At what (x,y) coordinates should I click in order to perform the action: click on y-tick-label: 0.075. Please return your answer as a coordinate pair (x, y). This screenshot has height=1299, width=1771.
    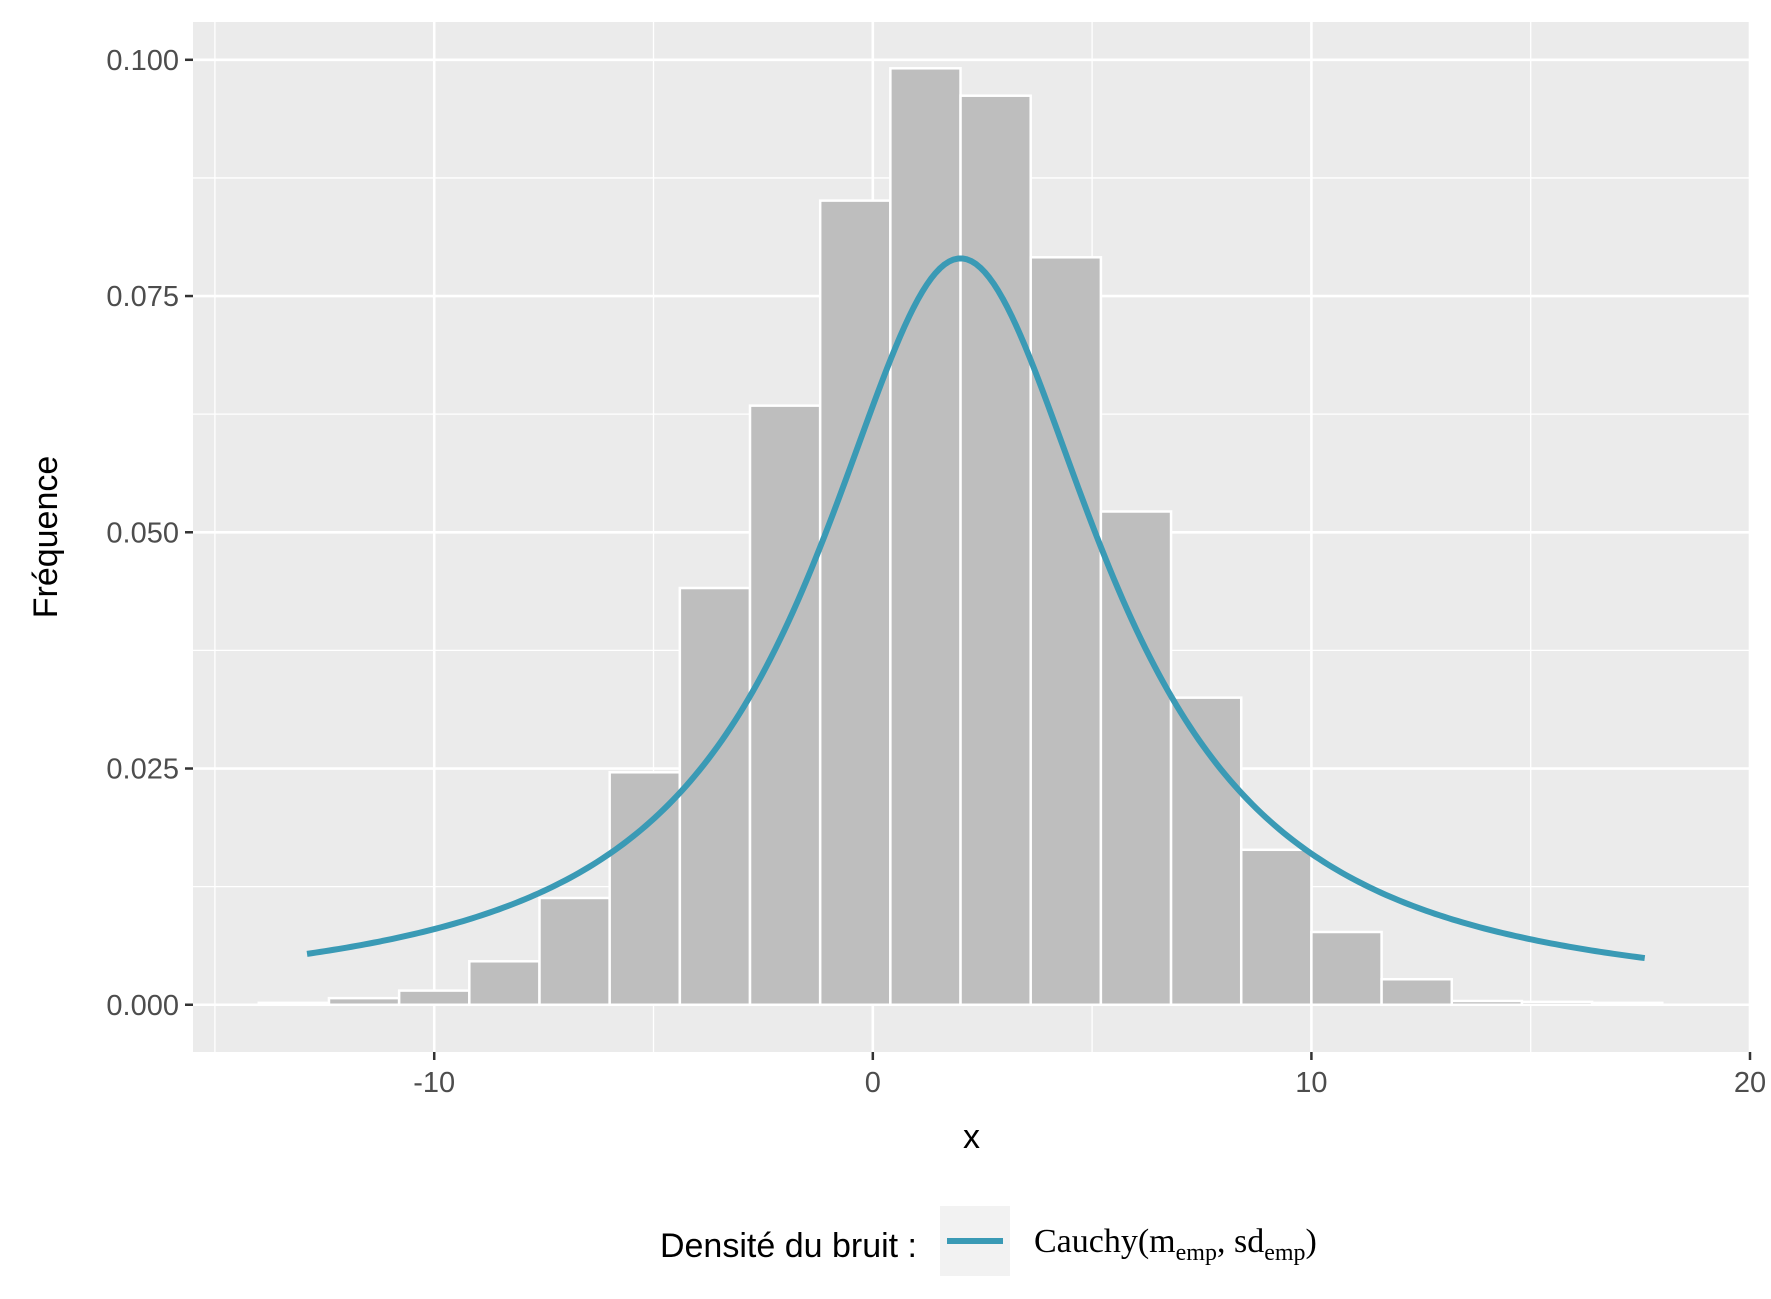
    Looking at the image, I should click on (142, 297).